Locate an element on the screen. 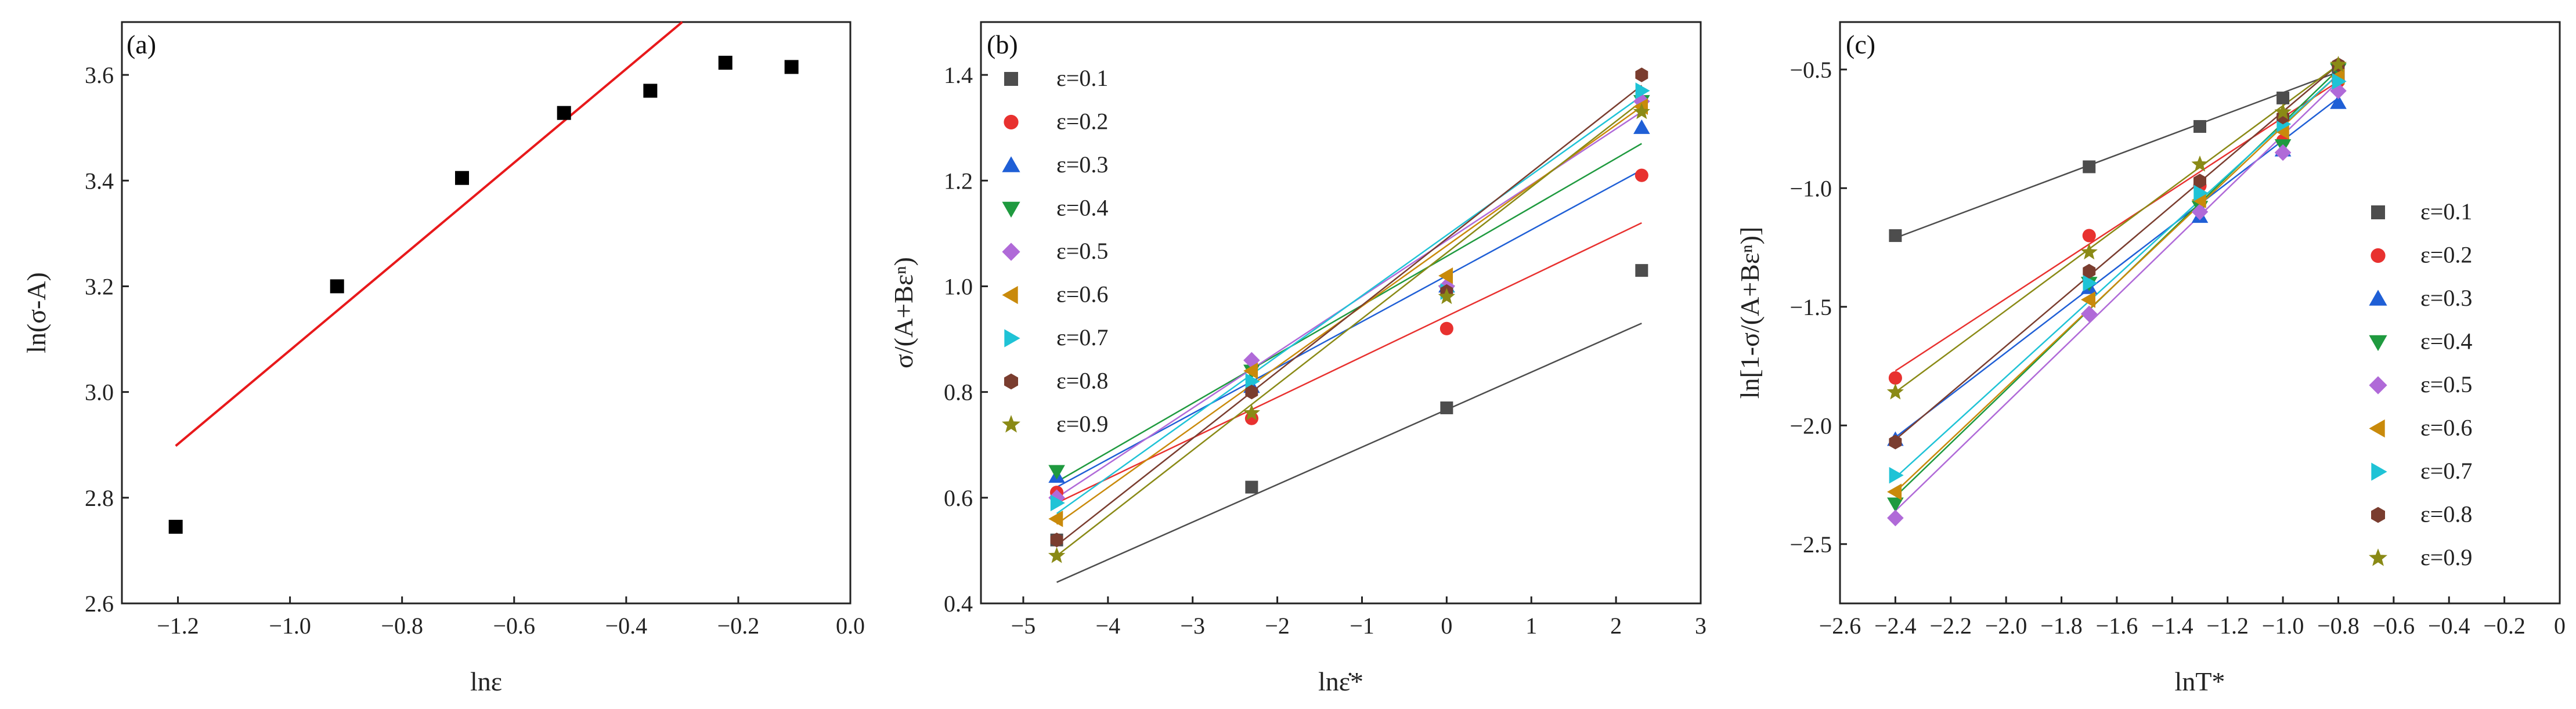  legend-entry: ε=0.7 is located at coordinates (1056, 337).